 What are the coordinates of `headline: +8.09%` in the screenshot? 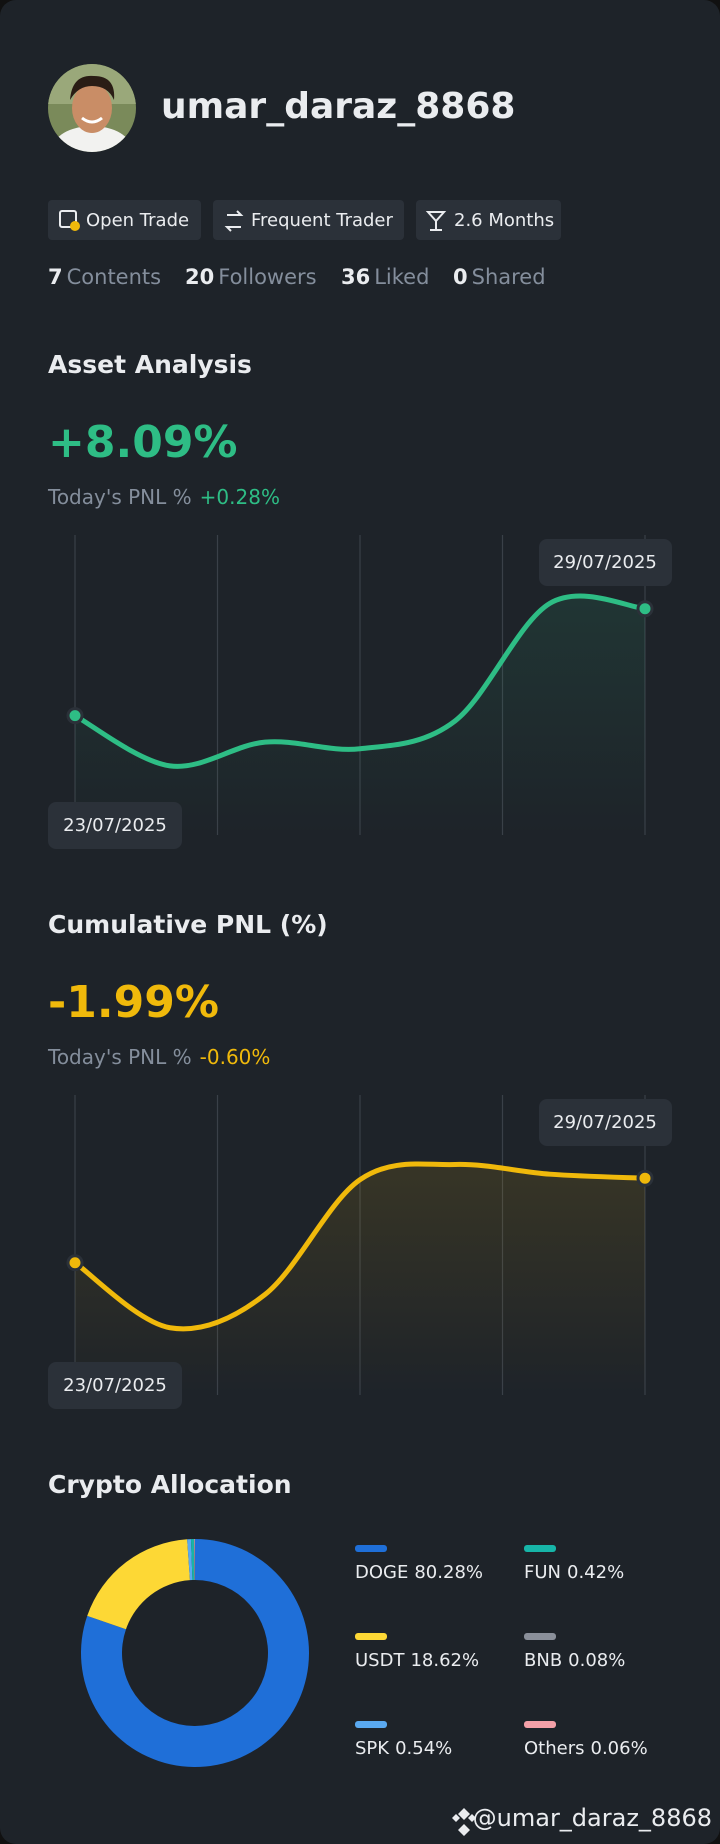 It's located at (143, 442).